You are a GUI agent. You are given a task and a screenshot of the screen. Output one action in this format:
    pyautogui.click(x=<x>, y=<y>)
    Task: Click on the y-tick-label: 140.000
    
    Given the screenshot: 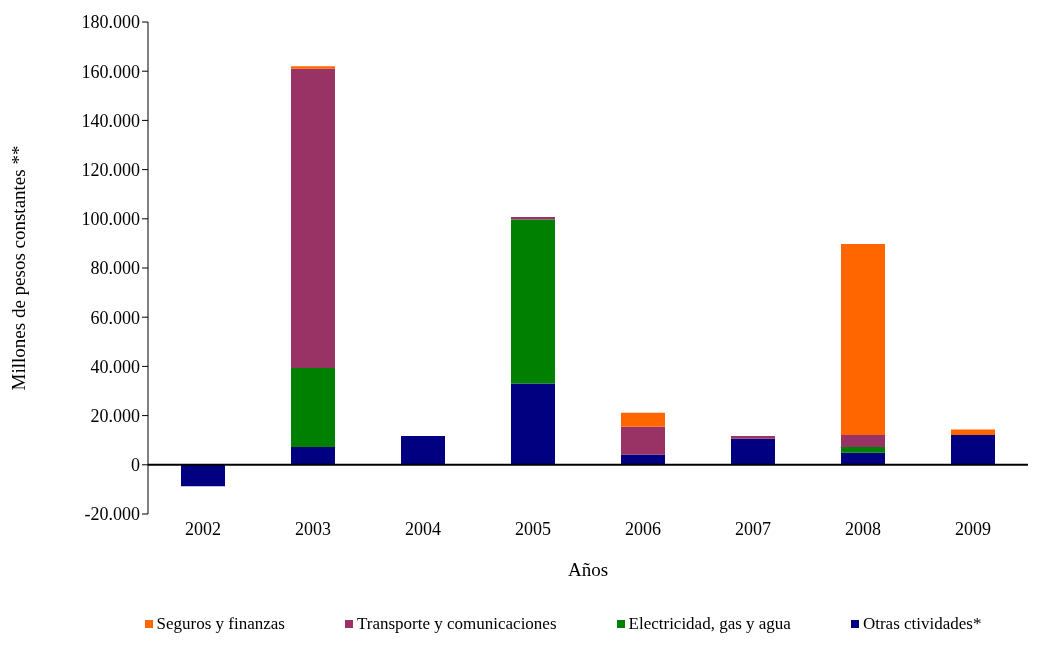 What is the action you would take?
    pyautogui.click(x=110, y=120)
    